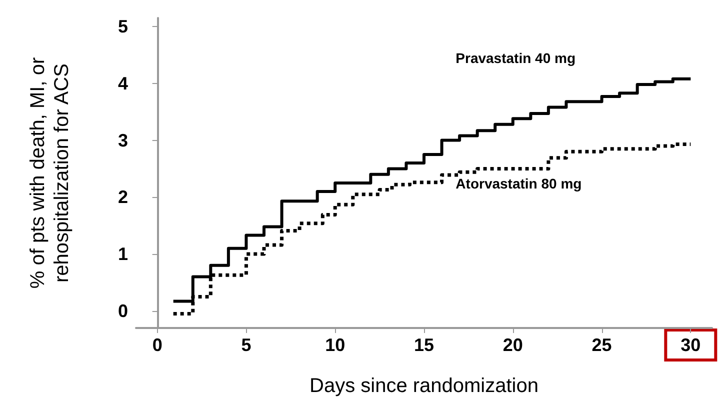  Describe the element at coordinates (123, 197) in the screenshot. I see `y-tick-label: 2` at that location.